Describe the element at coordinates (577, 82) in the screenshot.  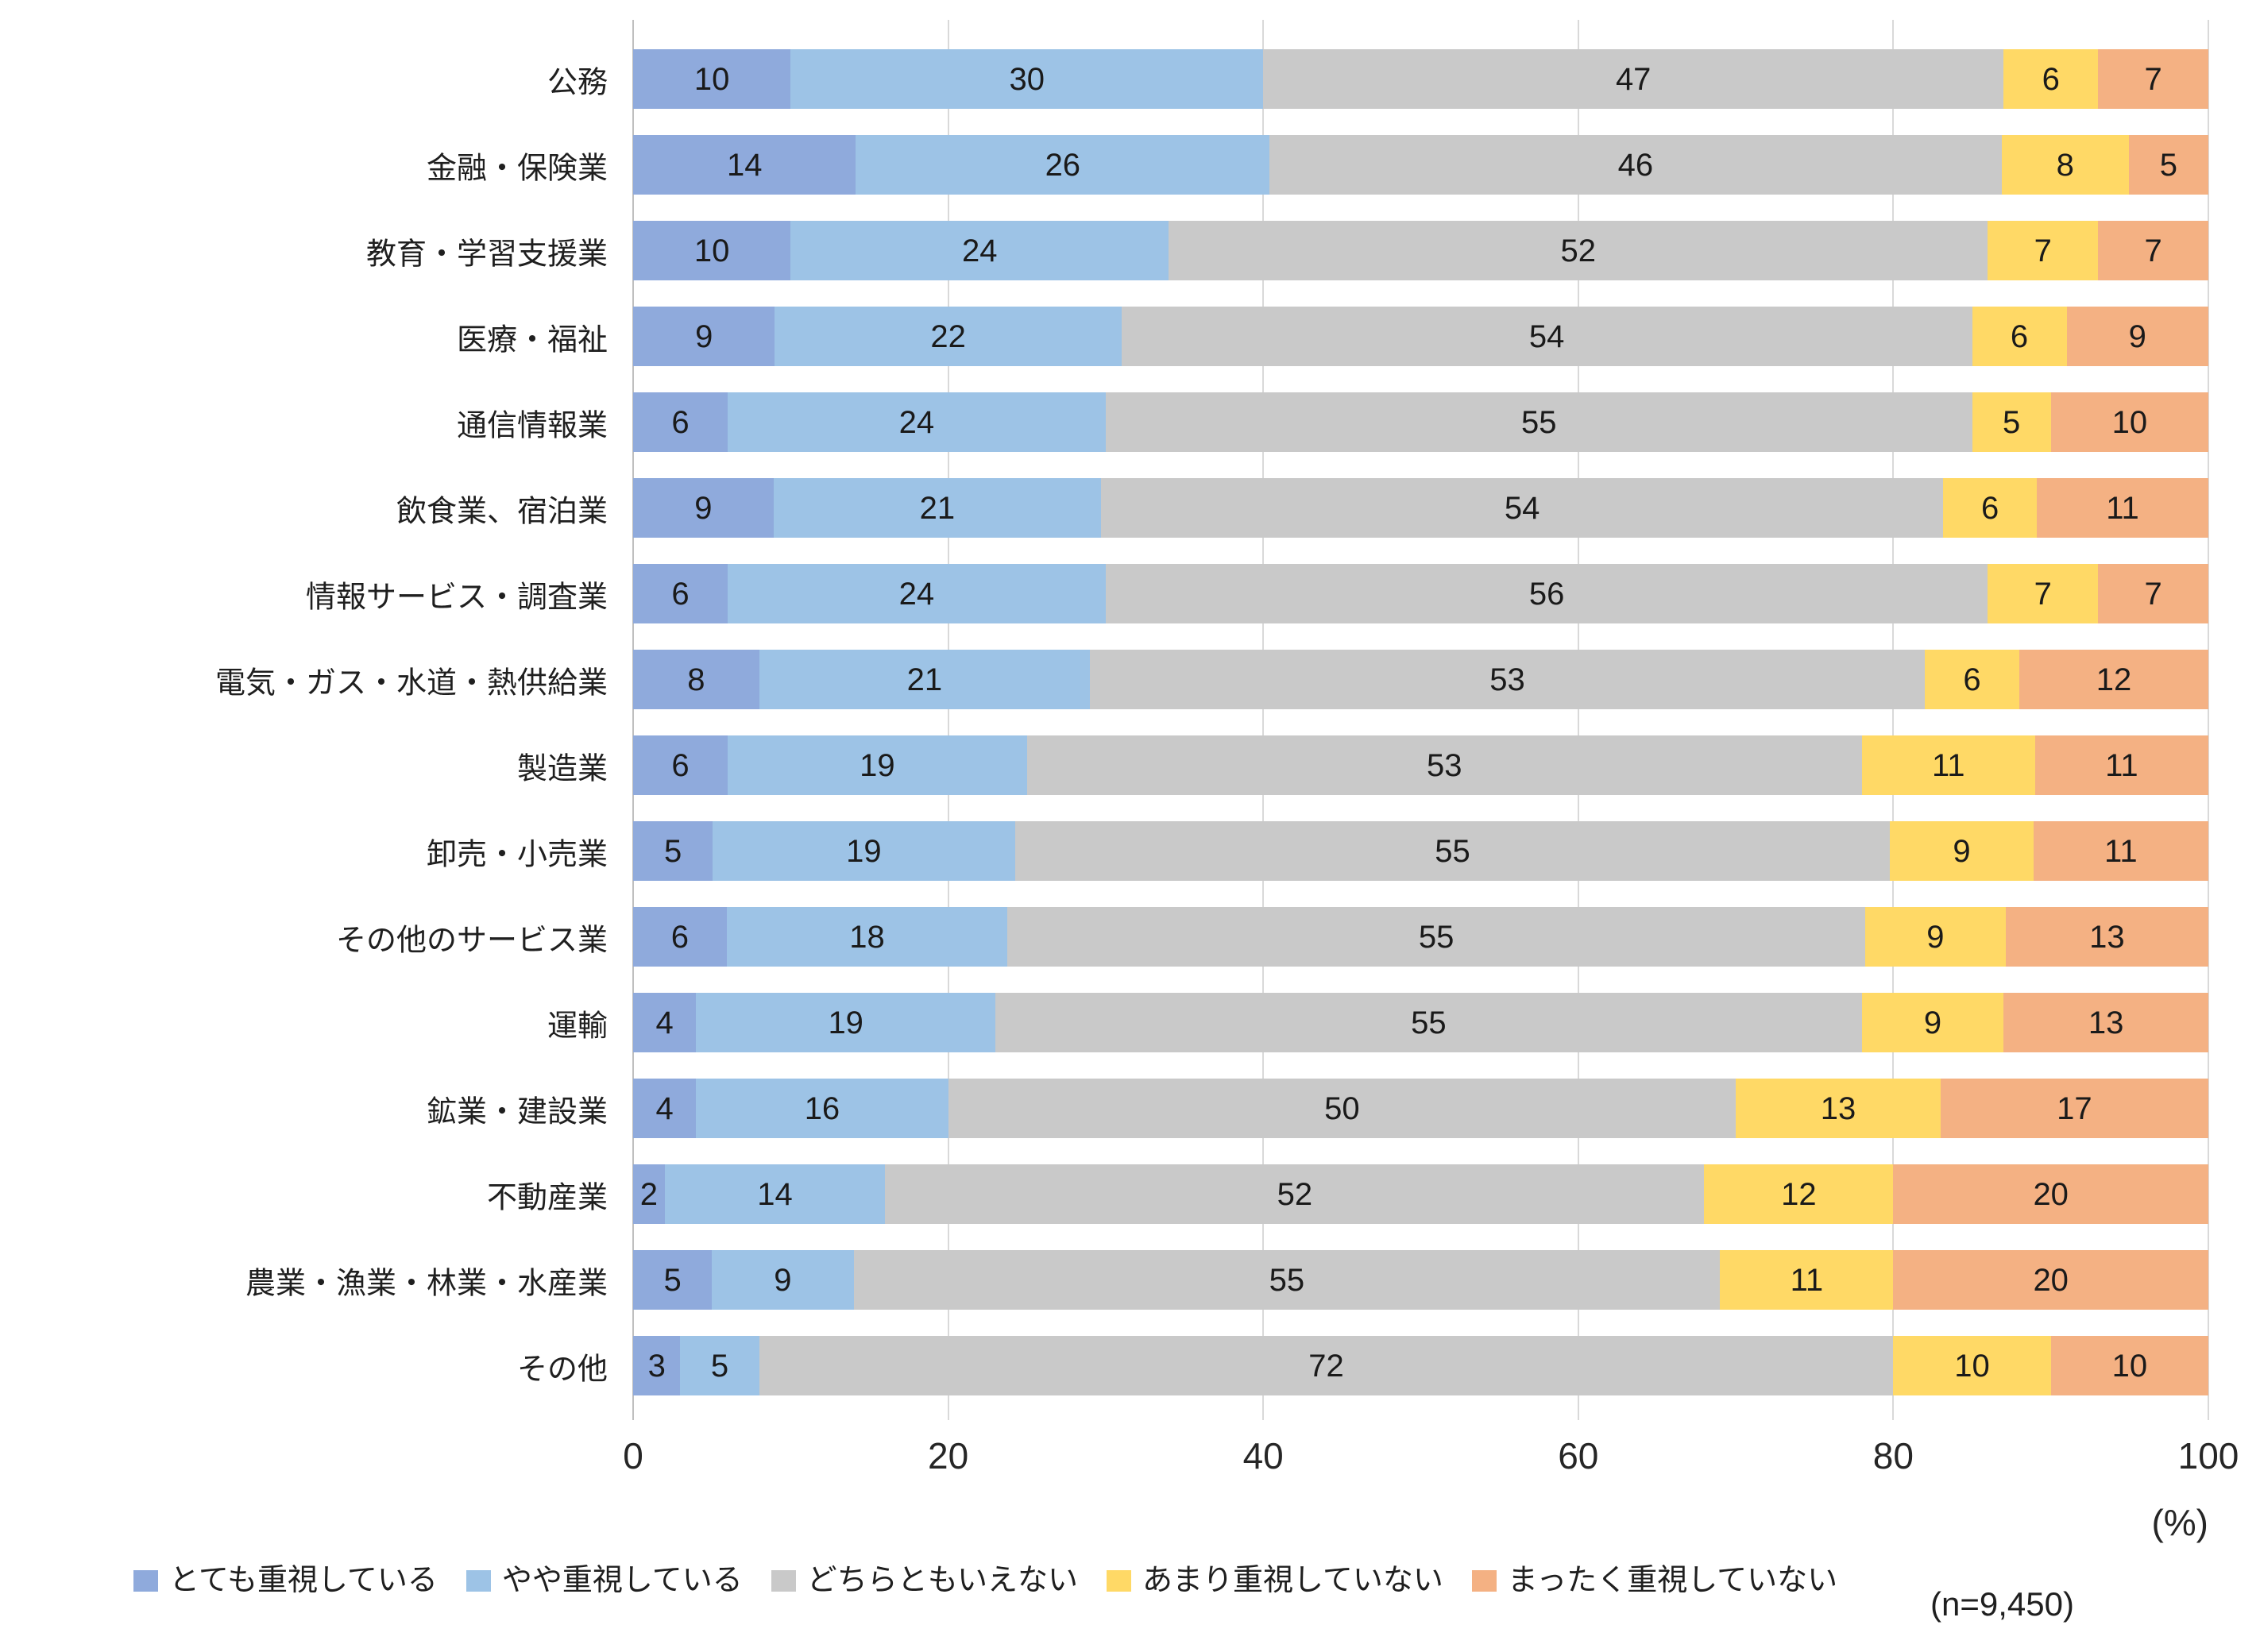
I see `category-label: 公務` at that location.